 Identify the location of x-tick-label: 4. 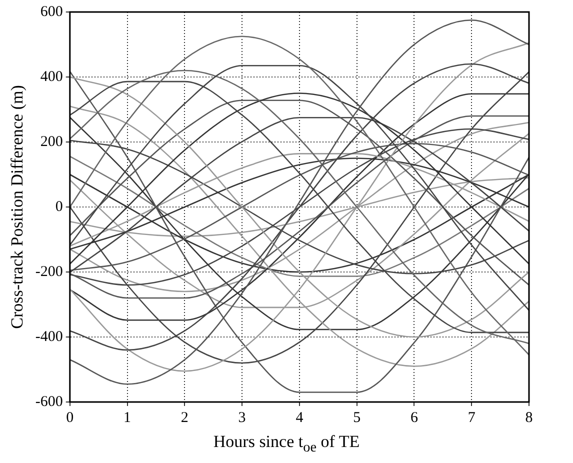
(300, 418).